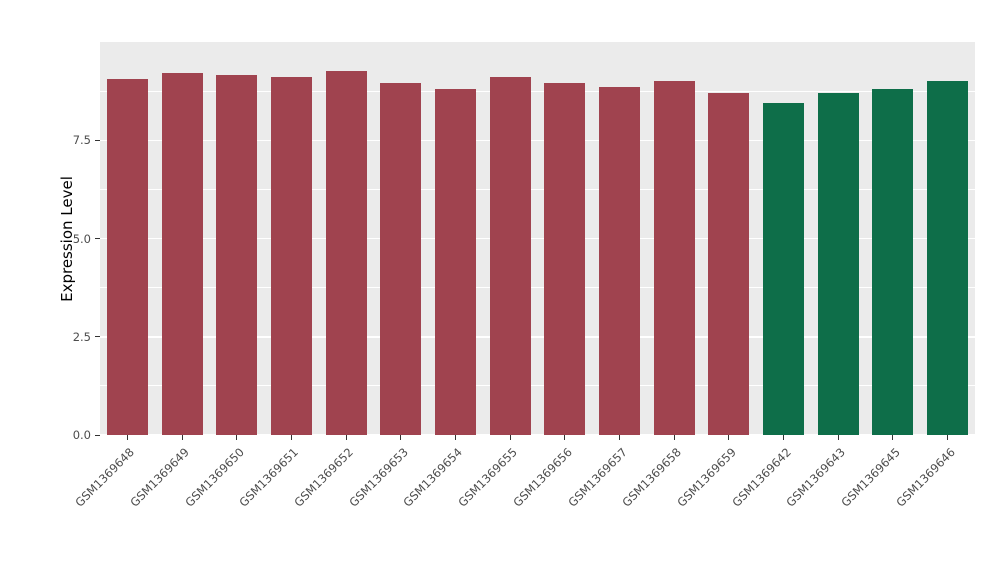 The height and width of the screenshot is (580, 1000). Describe the element at coordinates (81, 238) in the screenshot. I see `y-tick-label: 5.0` at that location.